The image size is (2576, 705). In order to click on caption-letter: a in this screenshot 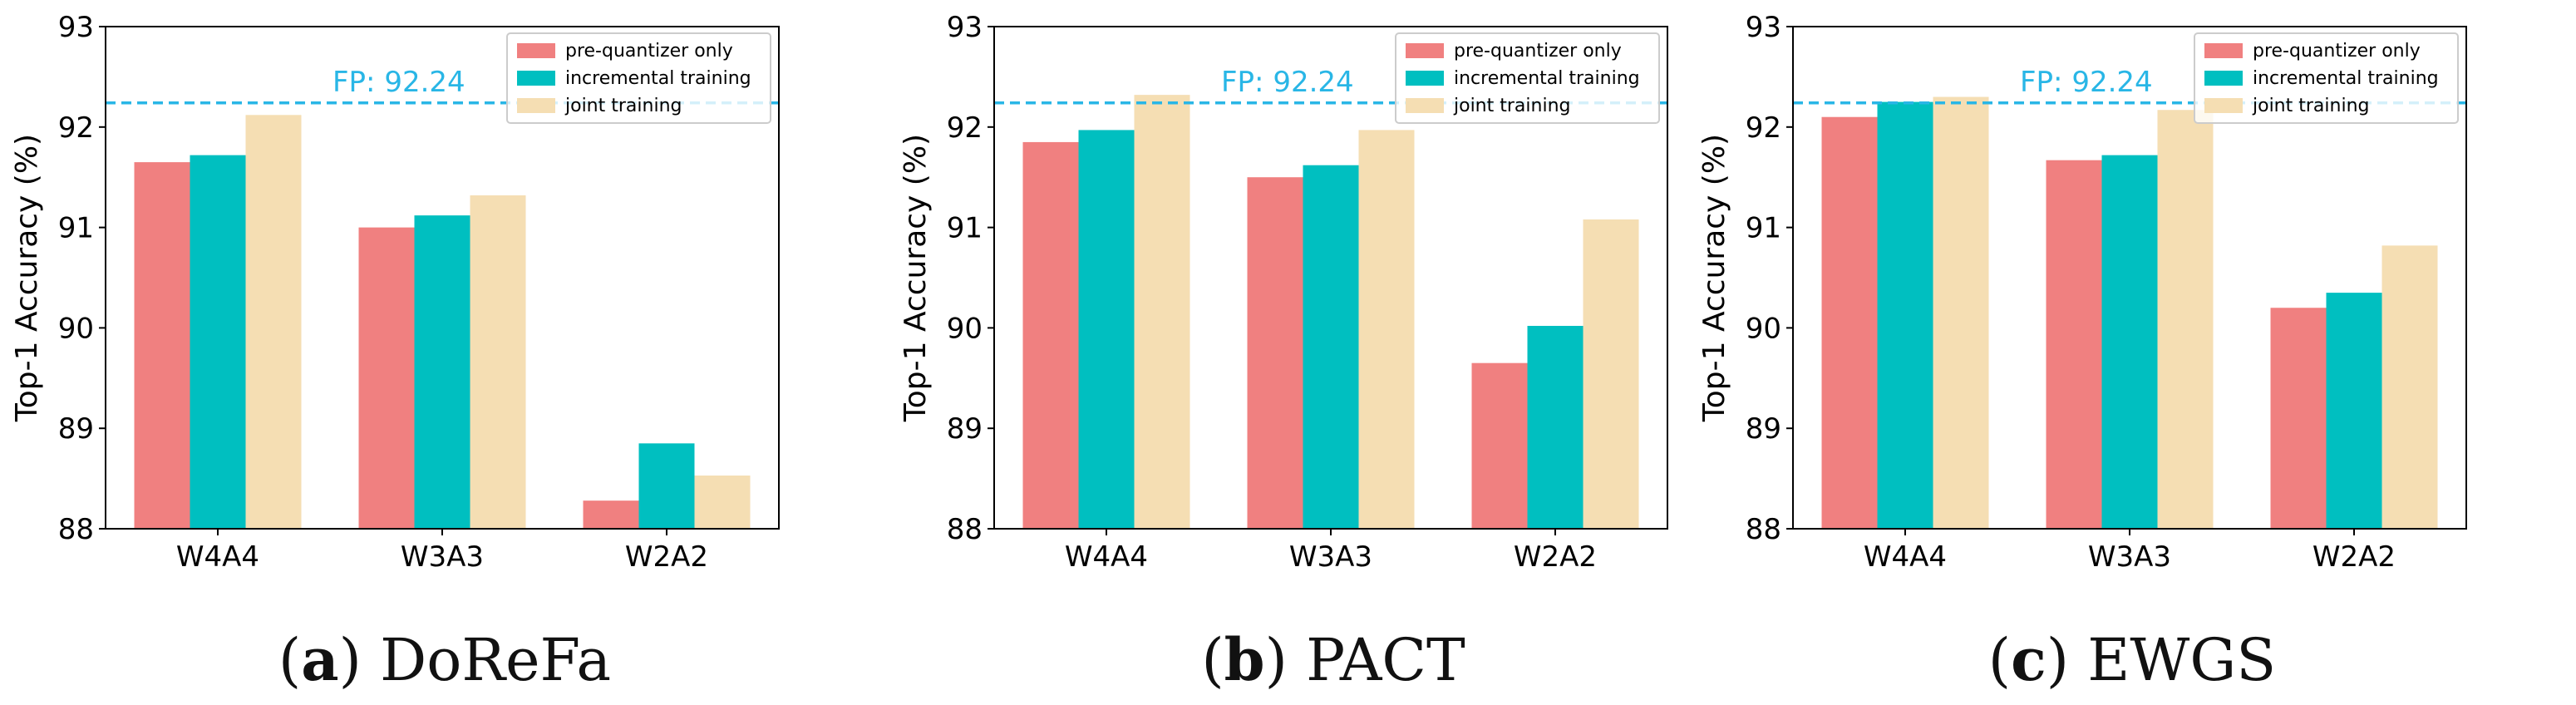, I will do `click(320, 659)`.